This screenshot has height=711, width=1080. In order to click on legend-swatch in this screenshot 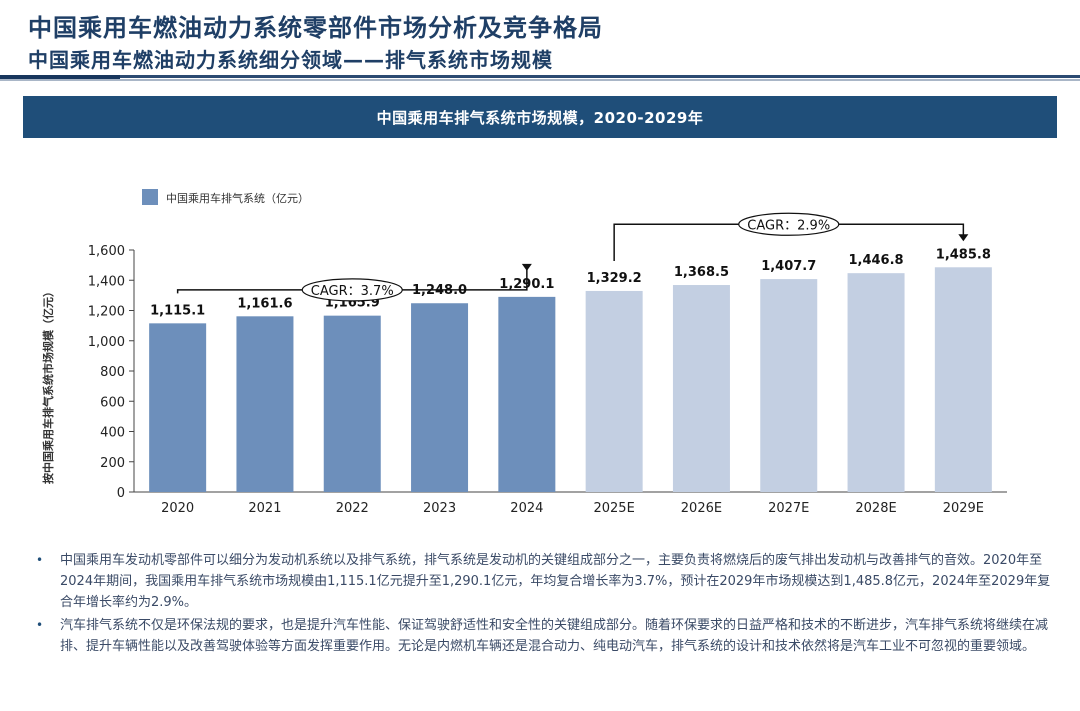, I will do `click(150, 197)`.